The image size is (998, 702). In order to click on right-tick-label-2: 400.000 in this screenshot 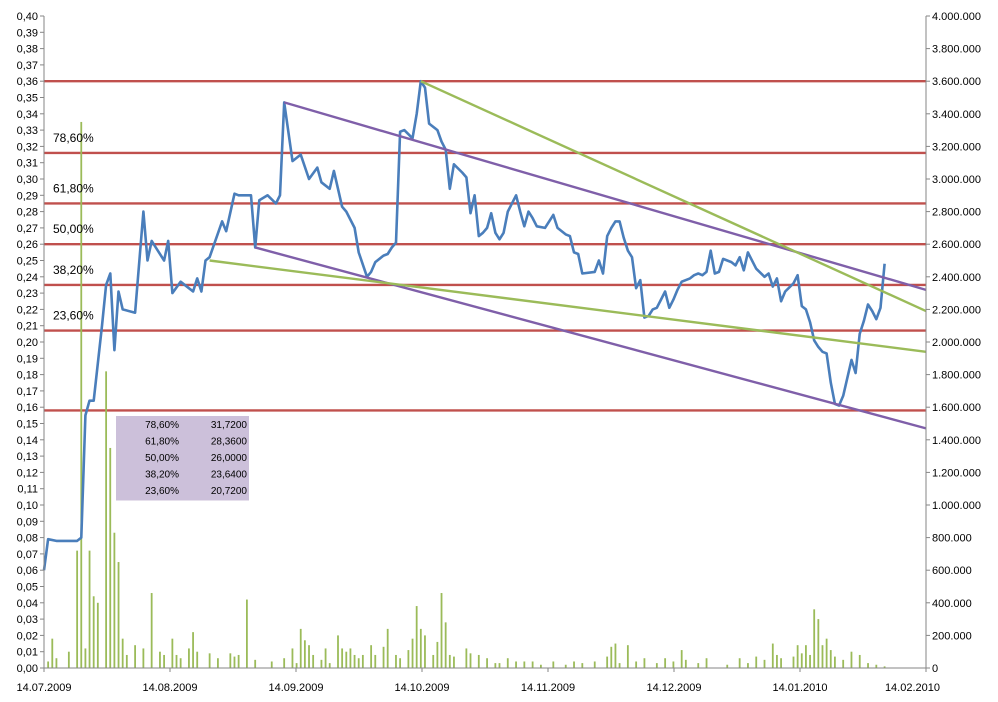, I will do `click(952, 604)`.